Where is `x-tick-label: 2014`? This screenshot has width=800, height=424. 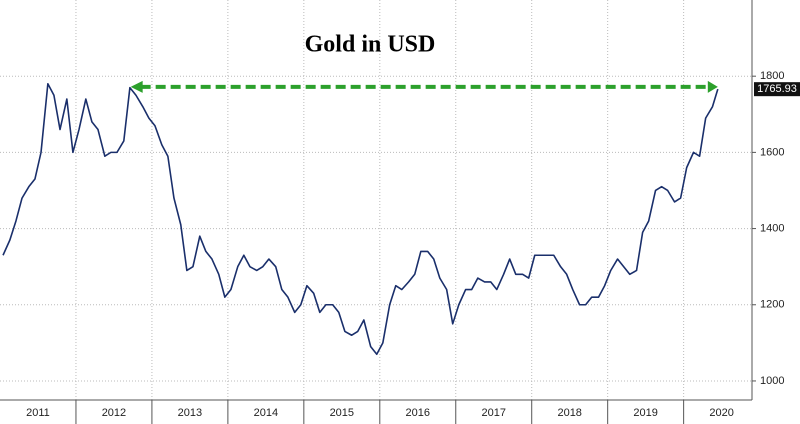
x-tick-label: 2014 is located at coordinates (266, 413).